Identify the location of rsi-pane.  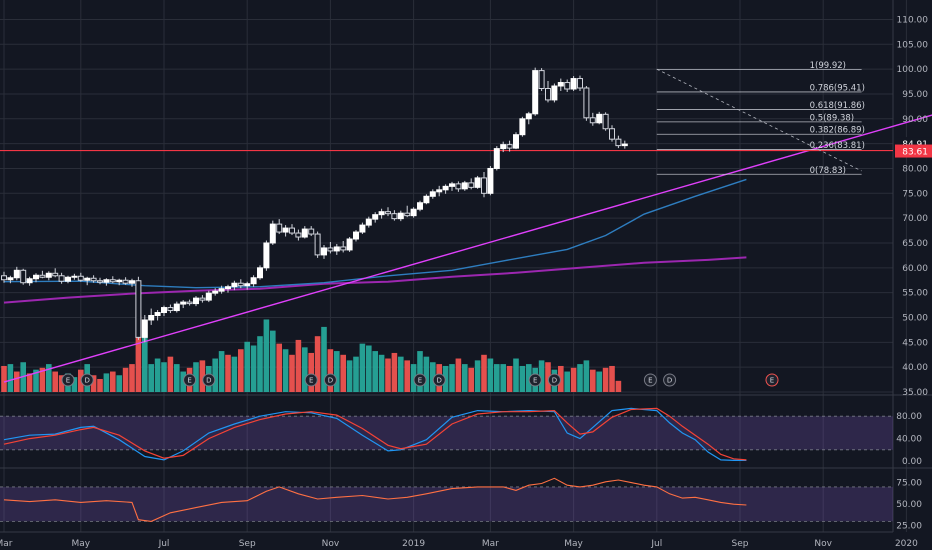
(446, 499).